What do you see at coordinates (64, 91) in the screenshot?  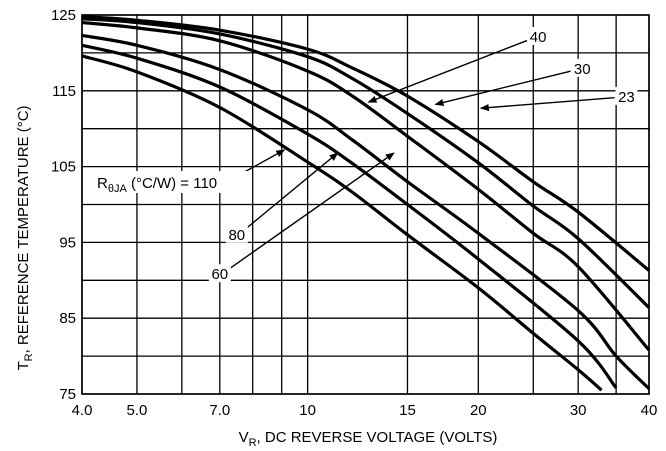 I see `y-tick-label: 115` at bounding box center [64, 91].